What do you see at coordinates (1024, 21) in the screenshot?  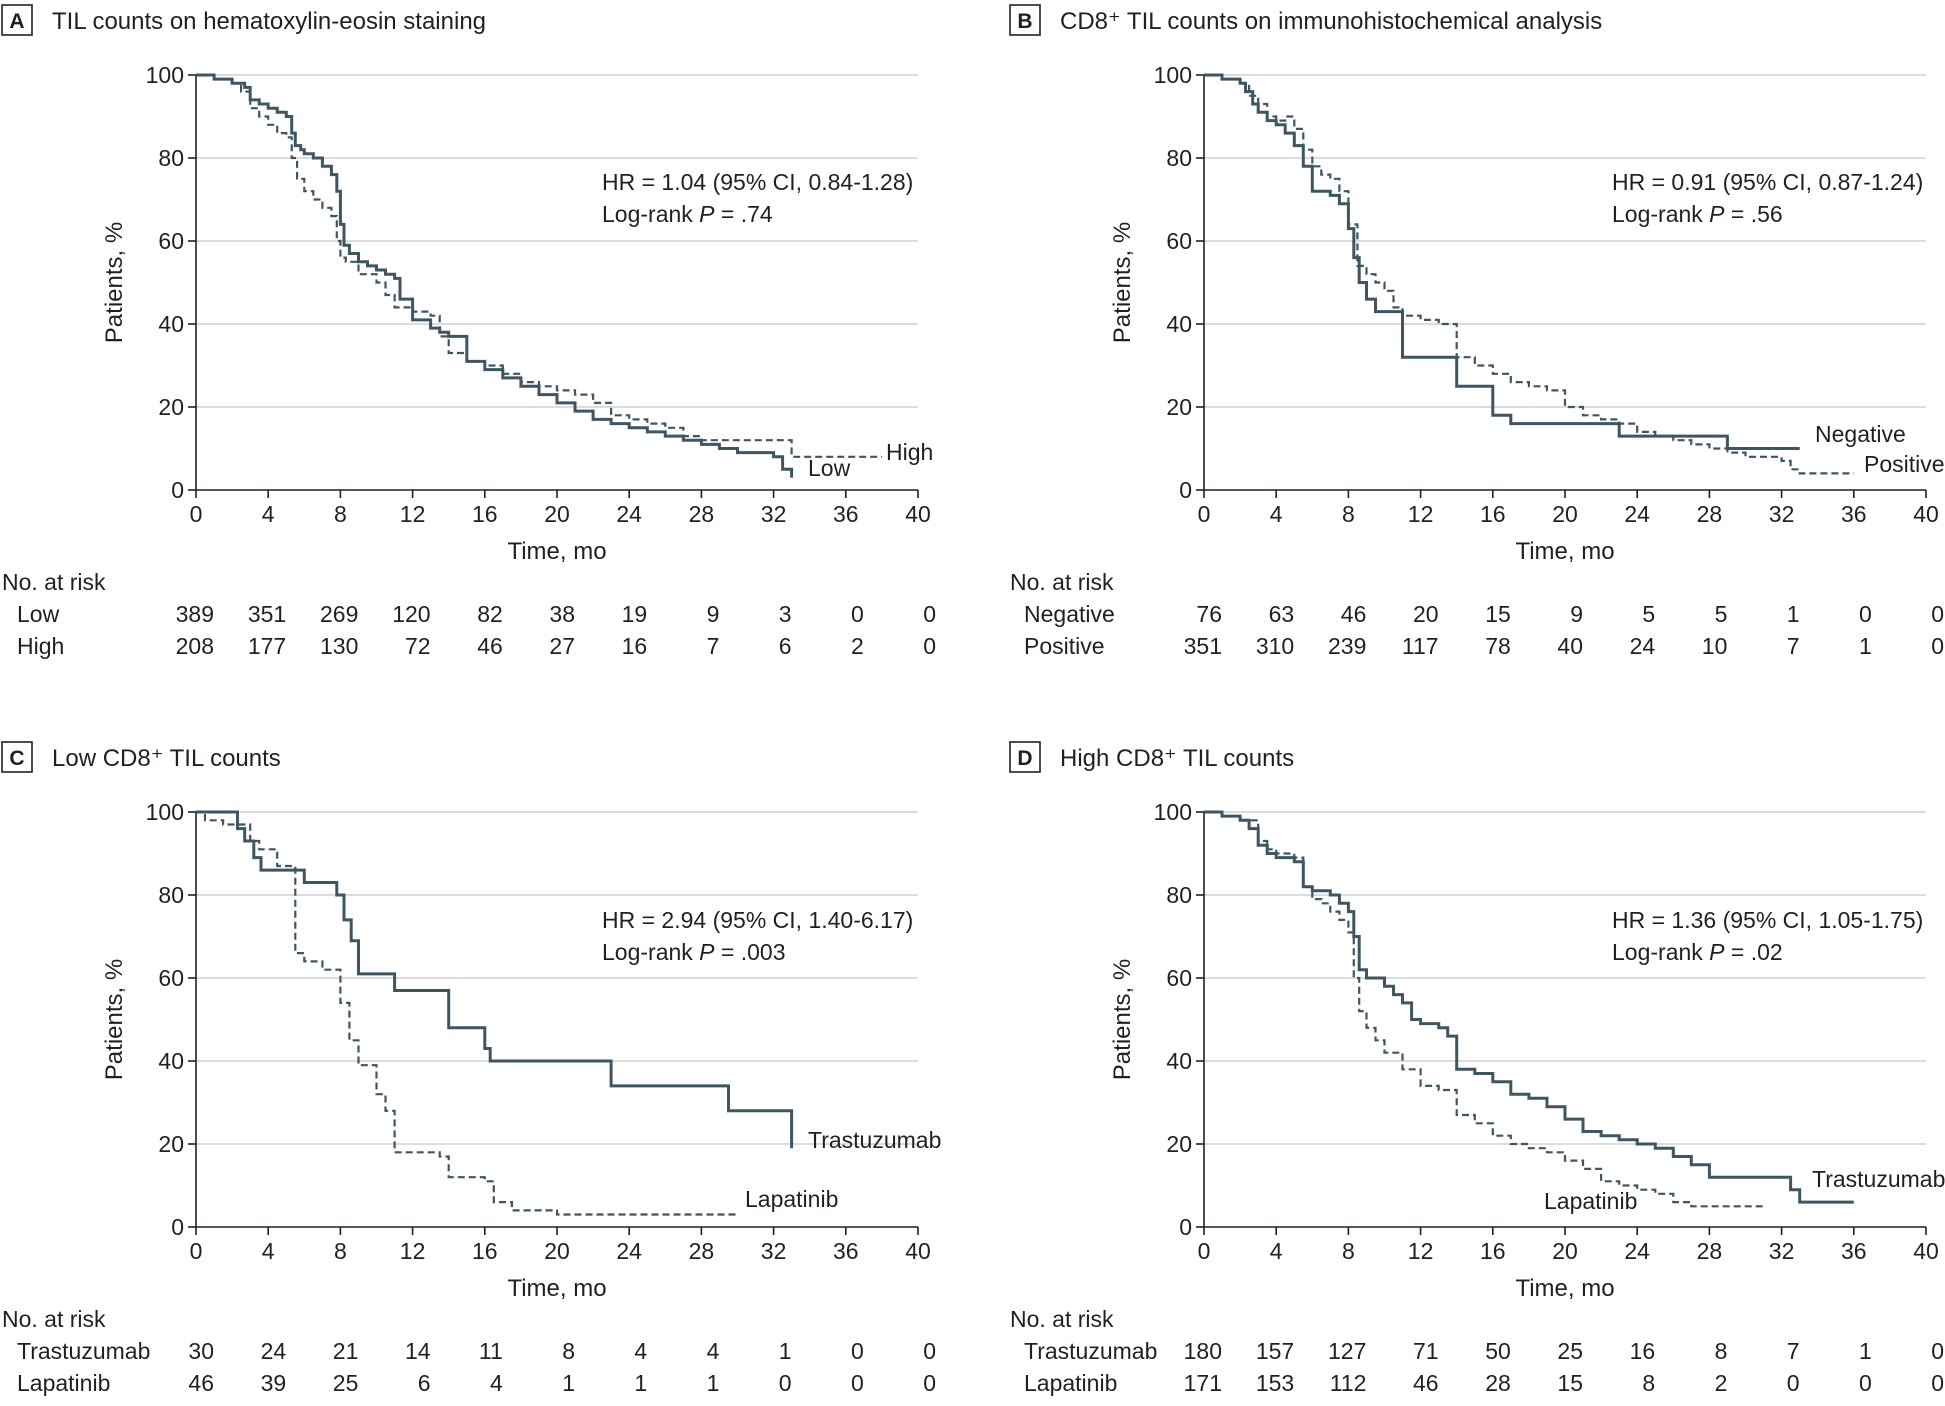 I see `panel-label: B` at bounding box center [1024, 21].